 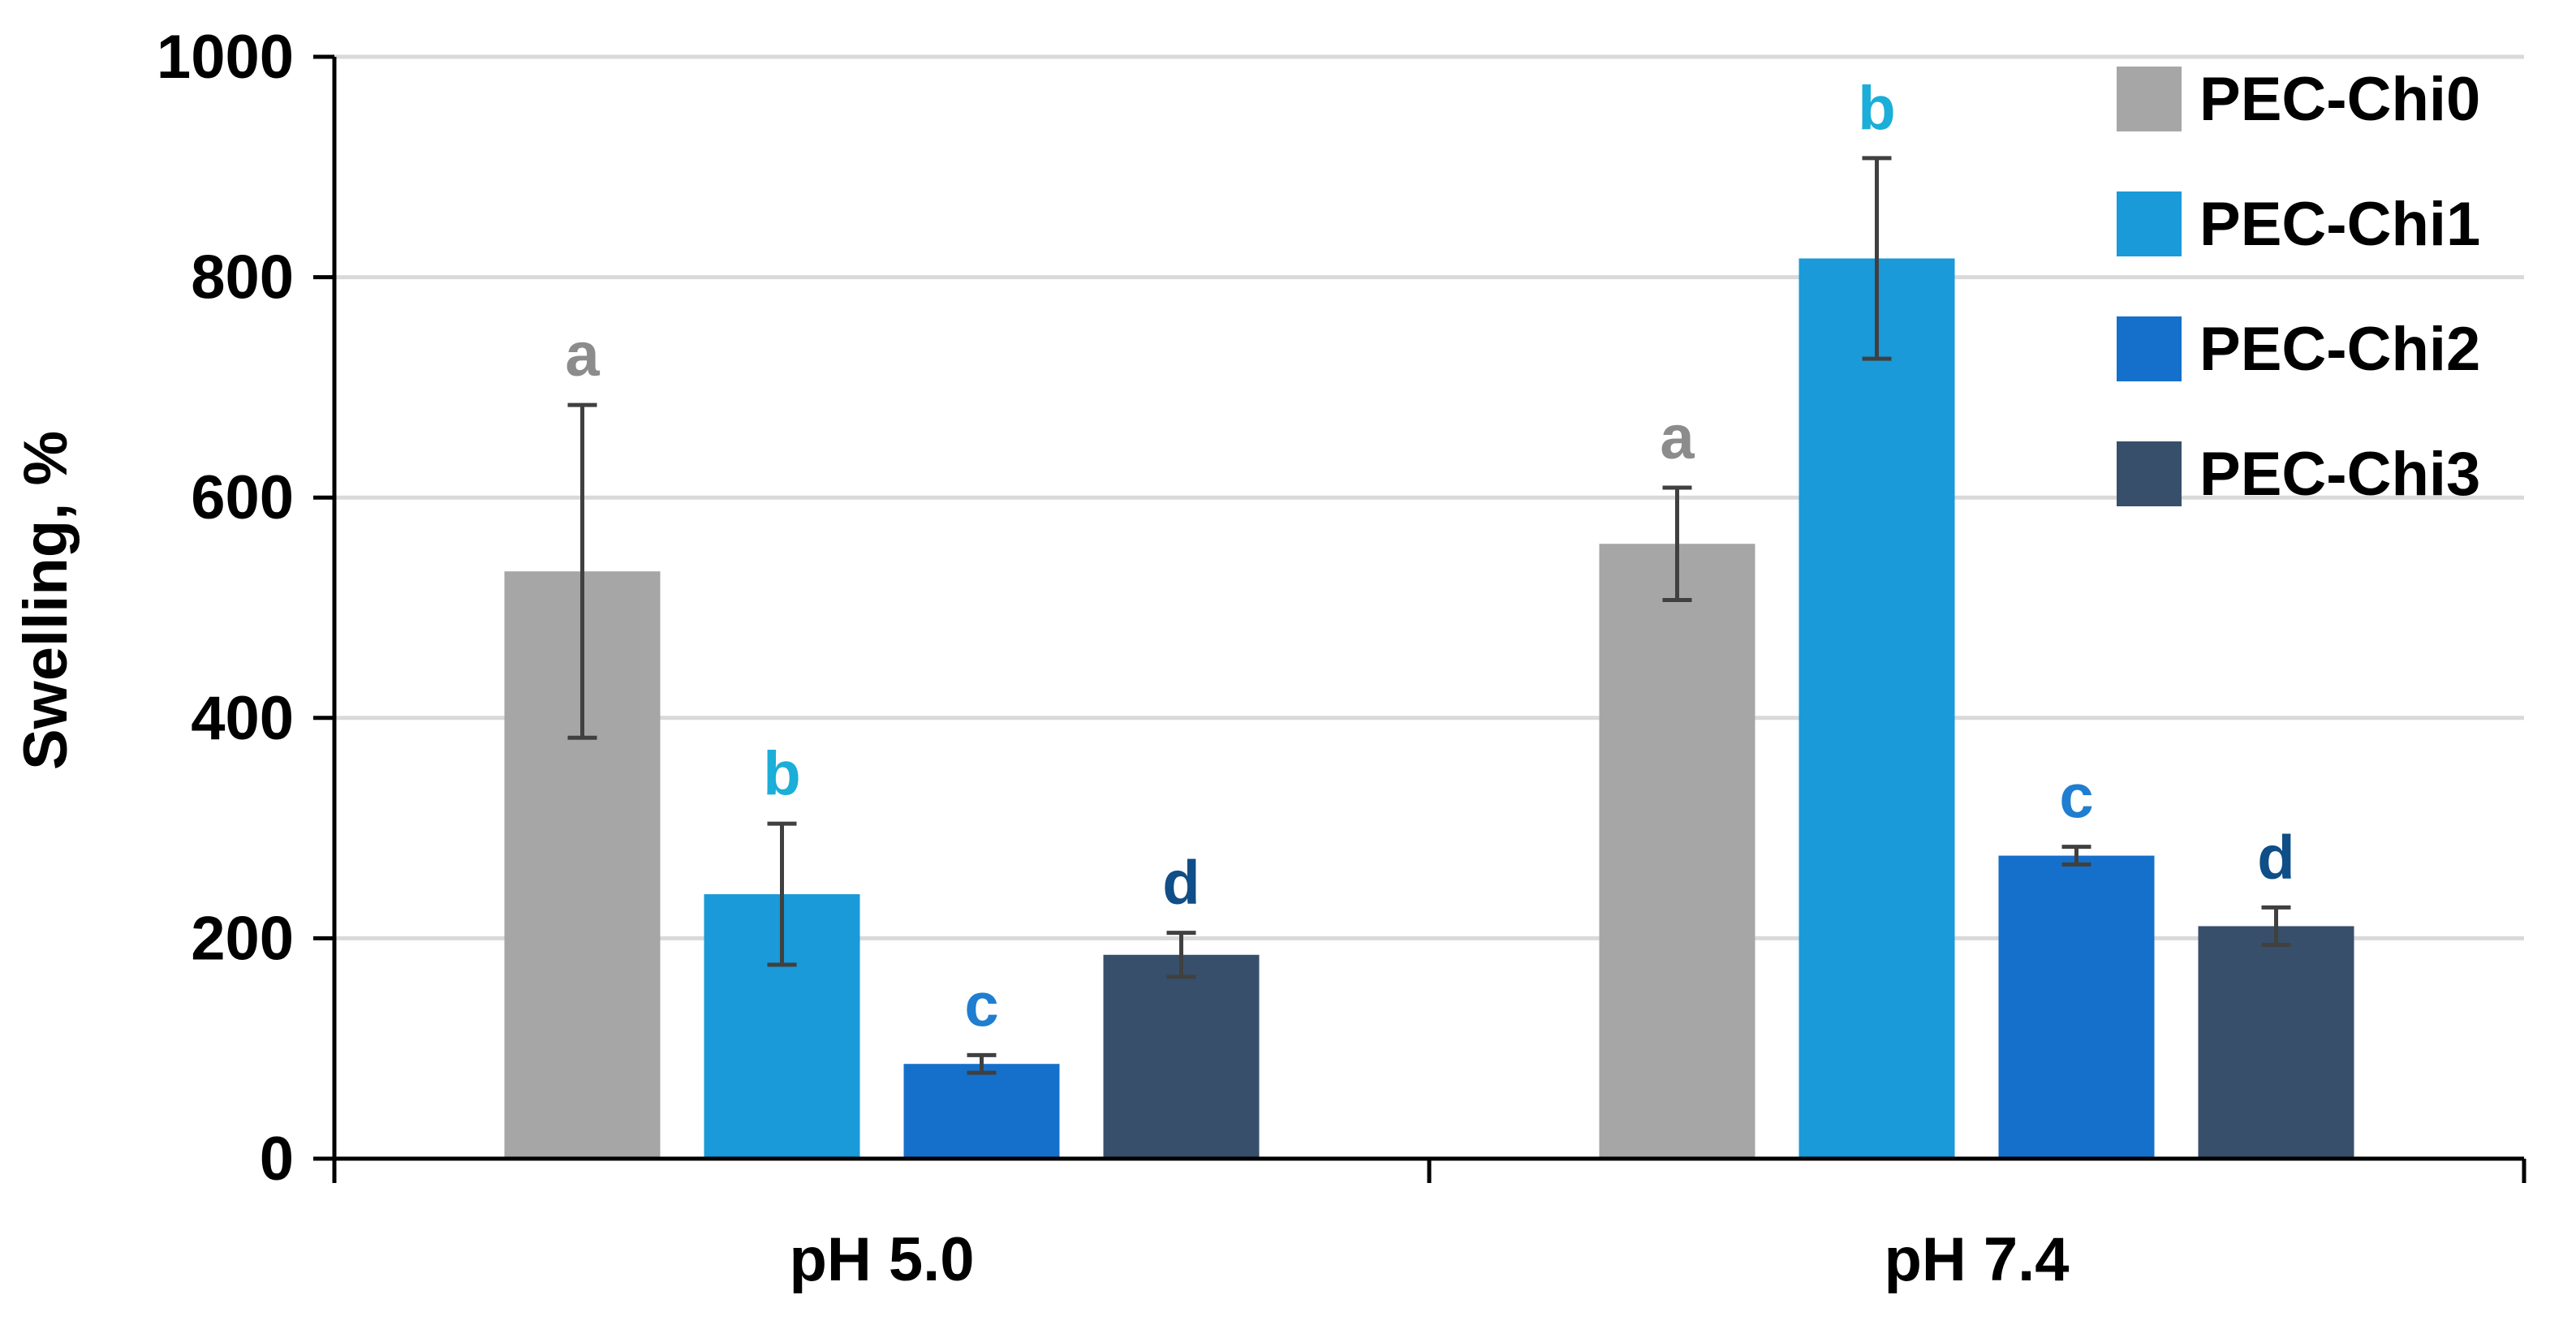 What do you see at coordinates (2339, 99) in the screenshot?
I see `legend-label: PEC-Chi0` at bounding box center [2339, 99].